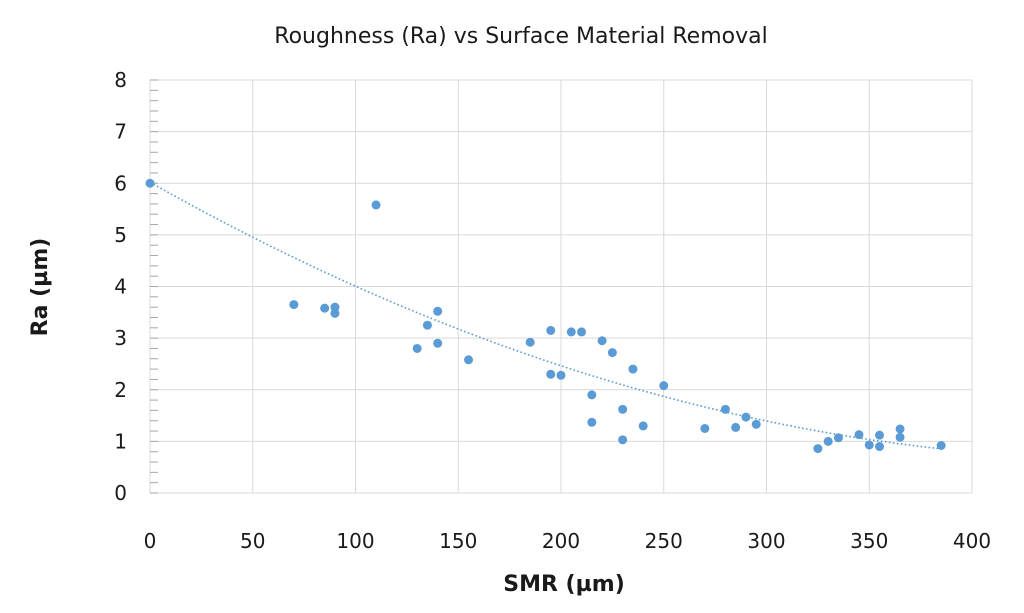 The width and height of the screenshot is (1024, 613). Describe the element at coordinates (150, 541) in the screenshot. I see `x-tick-label: 0` at that location.